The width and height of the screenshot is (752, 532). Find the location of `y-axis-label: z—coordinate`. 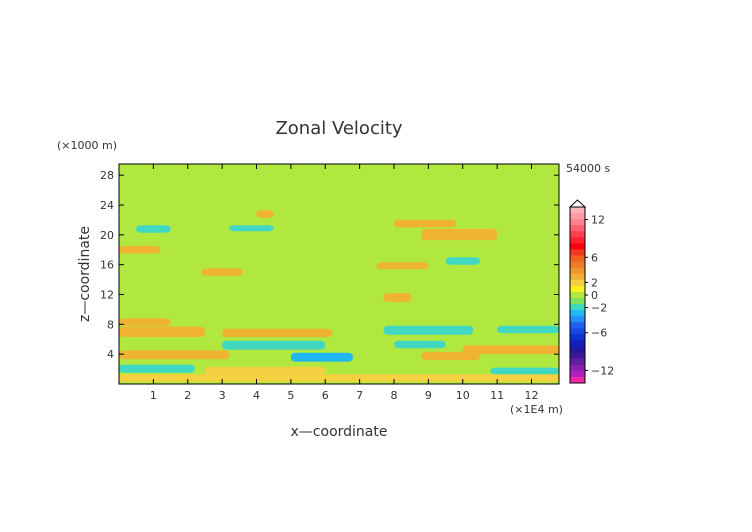

y-axis-label: z—coordinate is located at coordinates (85, 274).